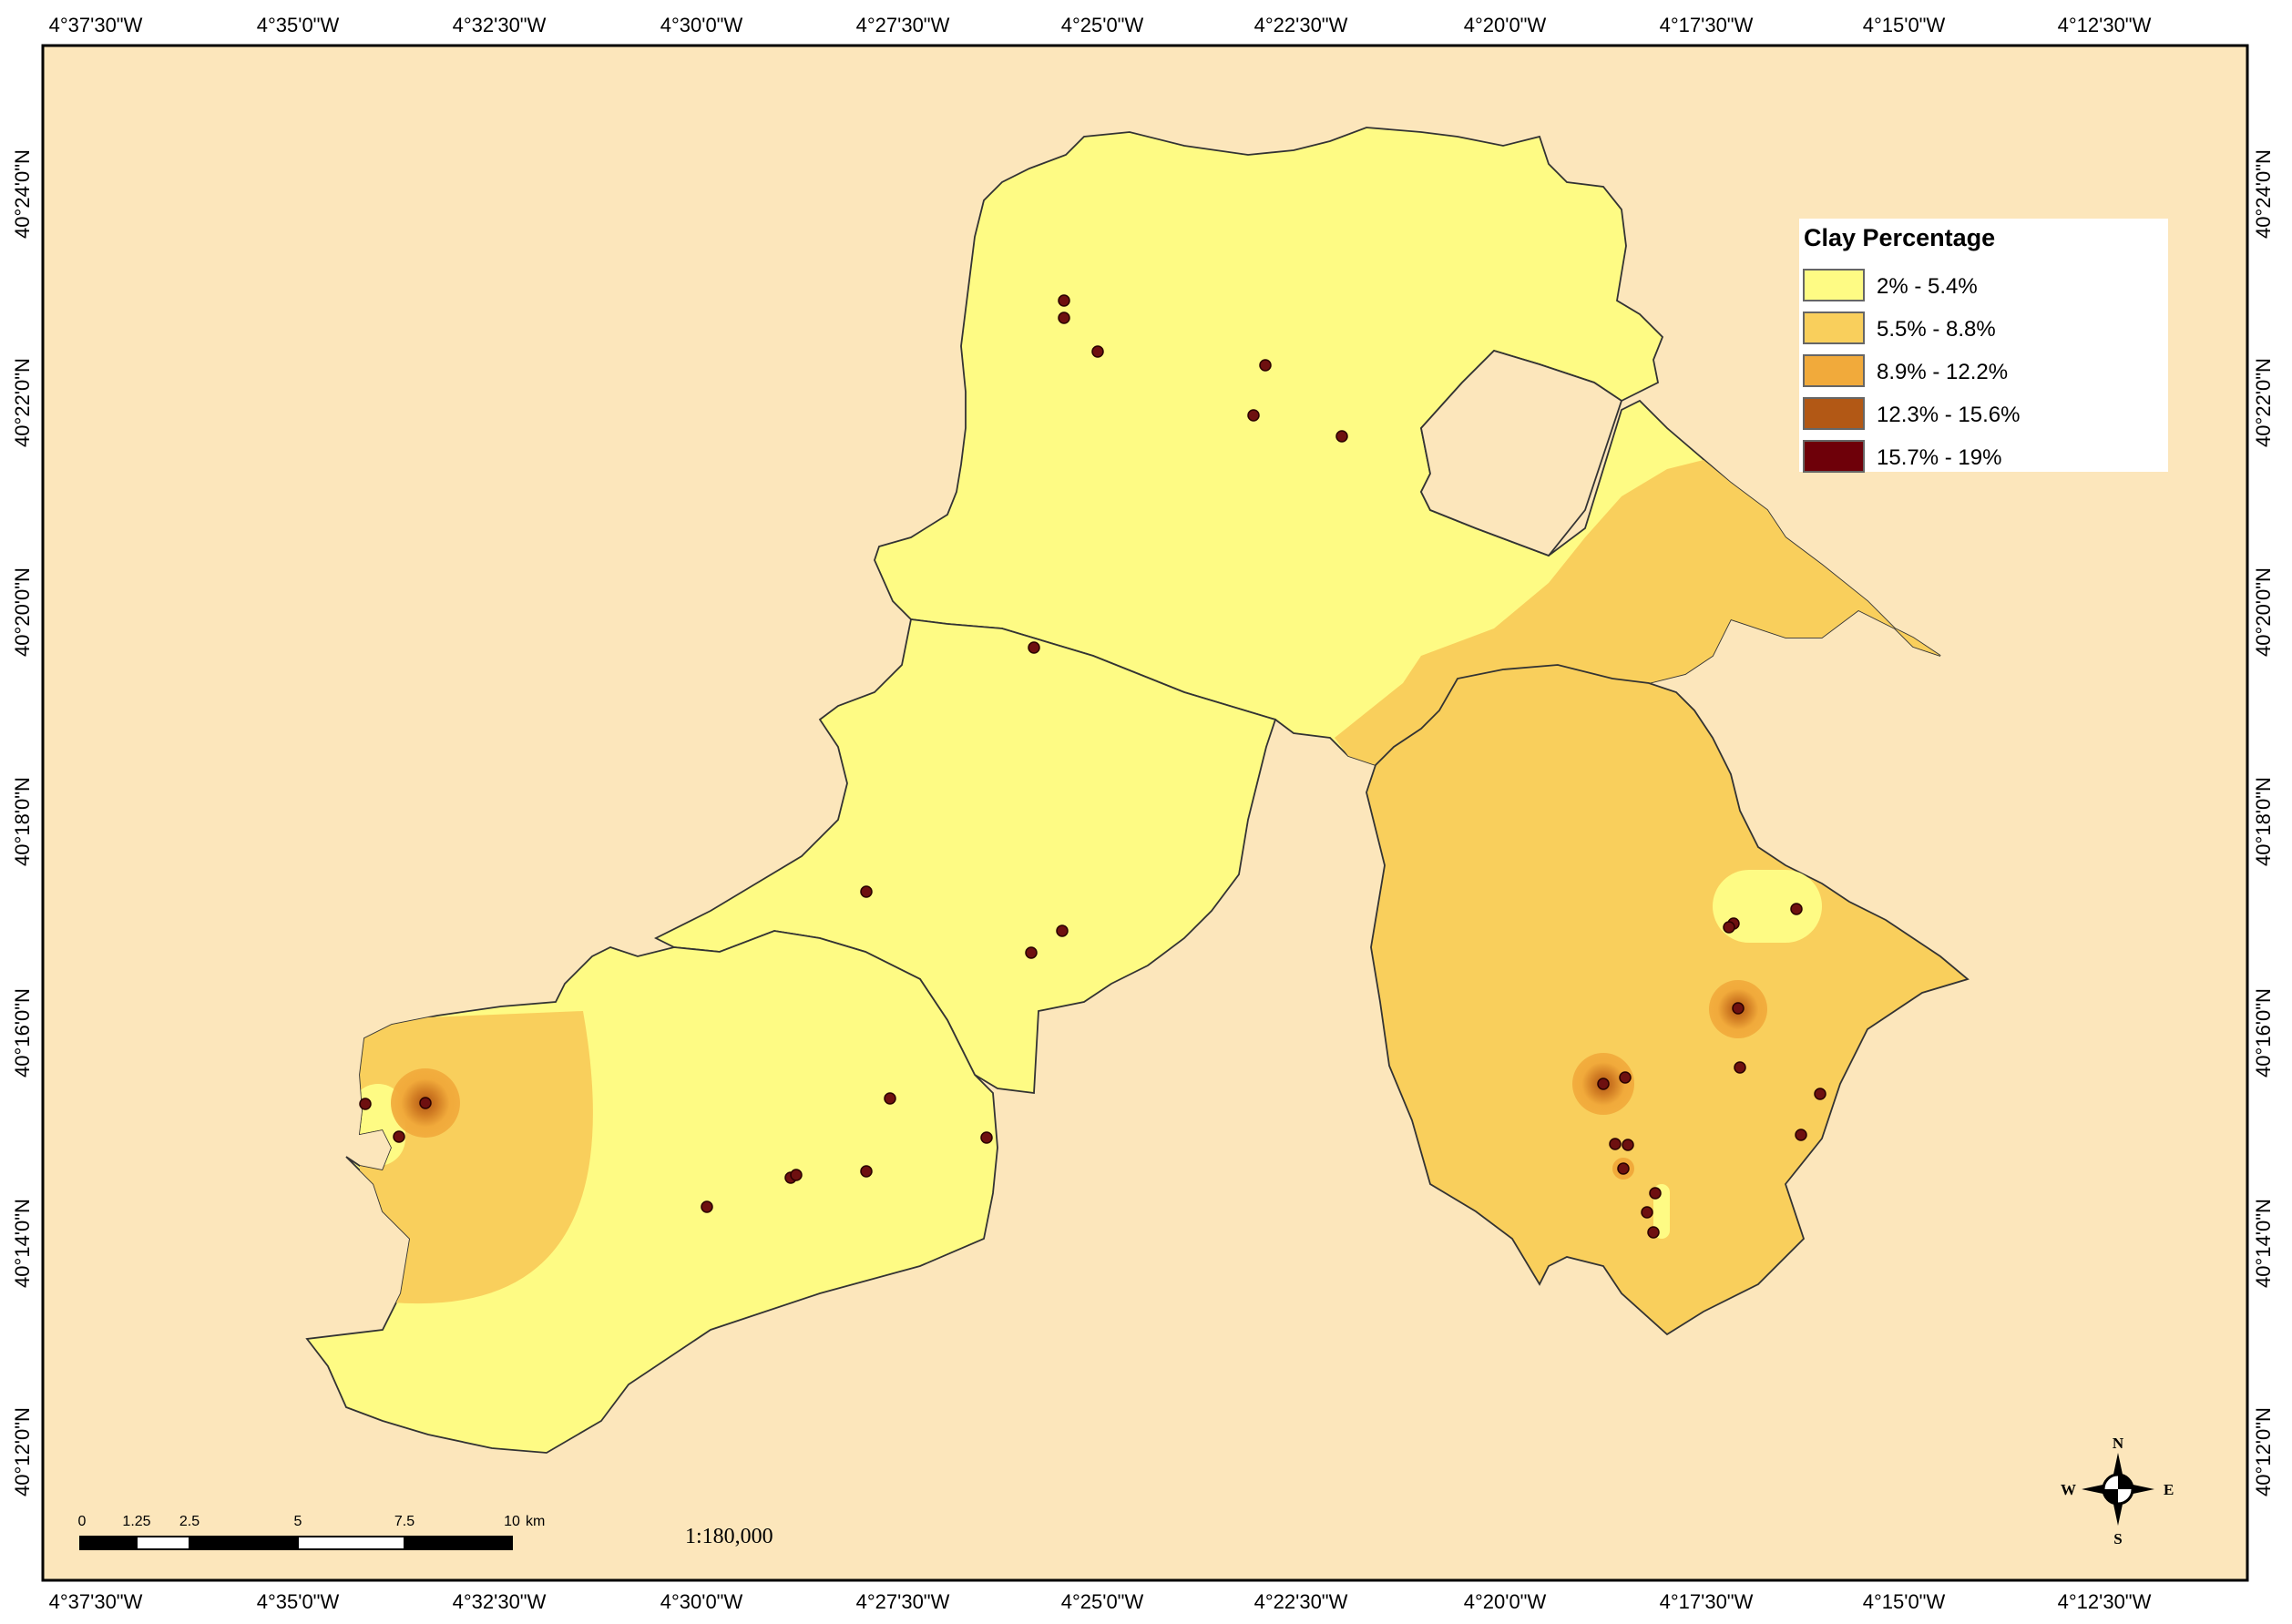 The height and width of the screenshot is (1624, 2292). Describe the element at coordinates (136, 1521) in the screenshot. I see `scale-label: 1.25` at that location.